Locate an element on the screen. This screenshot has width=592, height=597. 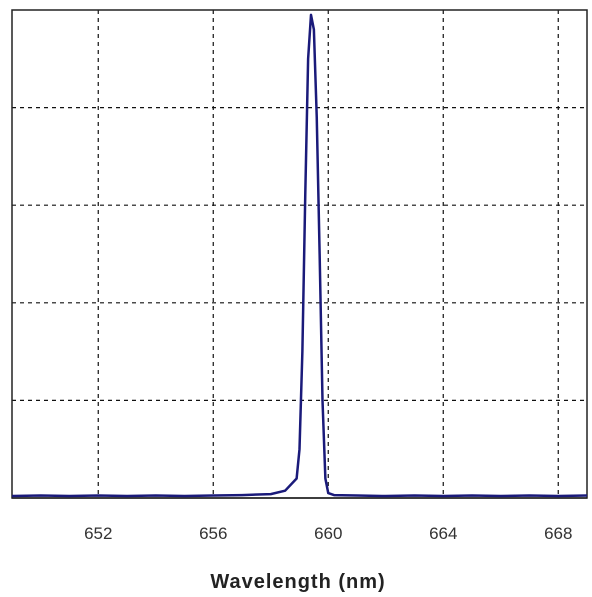
x-tick-label-664: 664 is located at coordinates (443, 533).